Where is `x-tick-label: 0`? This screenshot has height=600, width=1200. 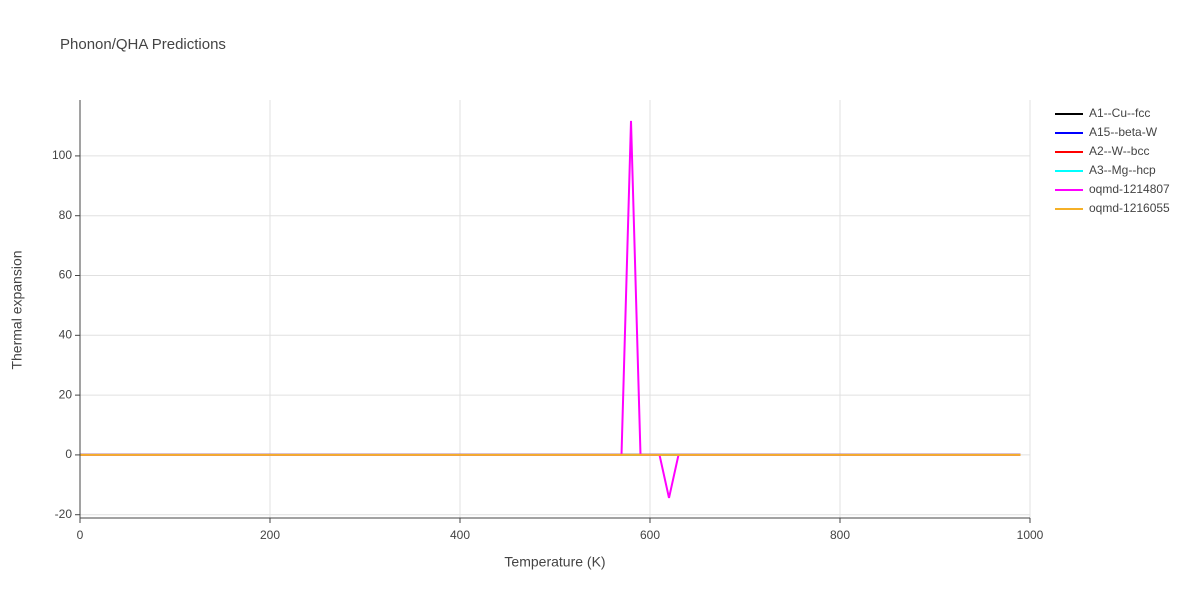
x-tick-label: 0 is located at coordinates (80, 535).